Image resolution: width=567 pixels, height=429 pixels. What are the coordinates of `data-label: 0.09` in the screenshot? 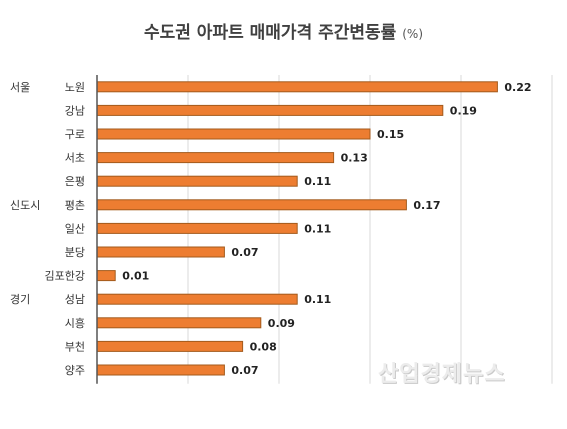 It's located at (281, 323).